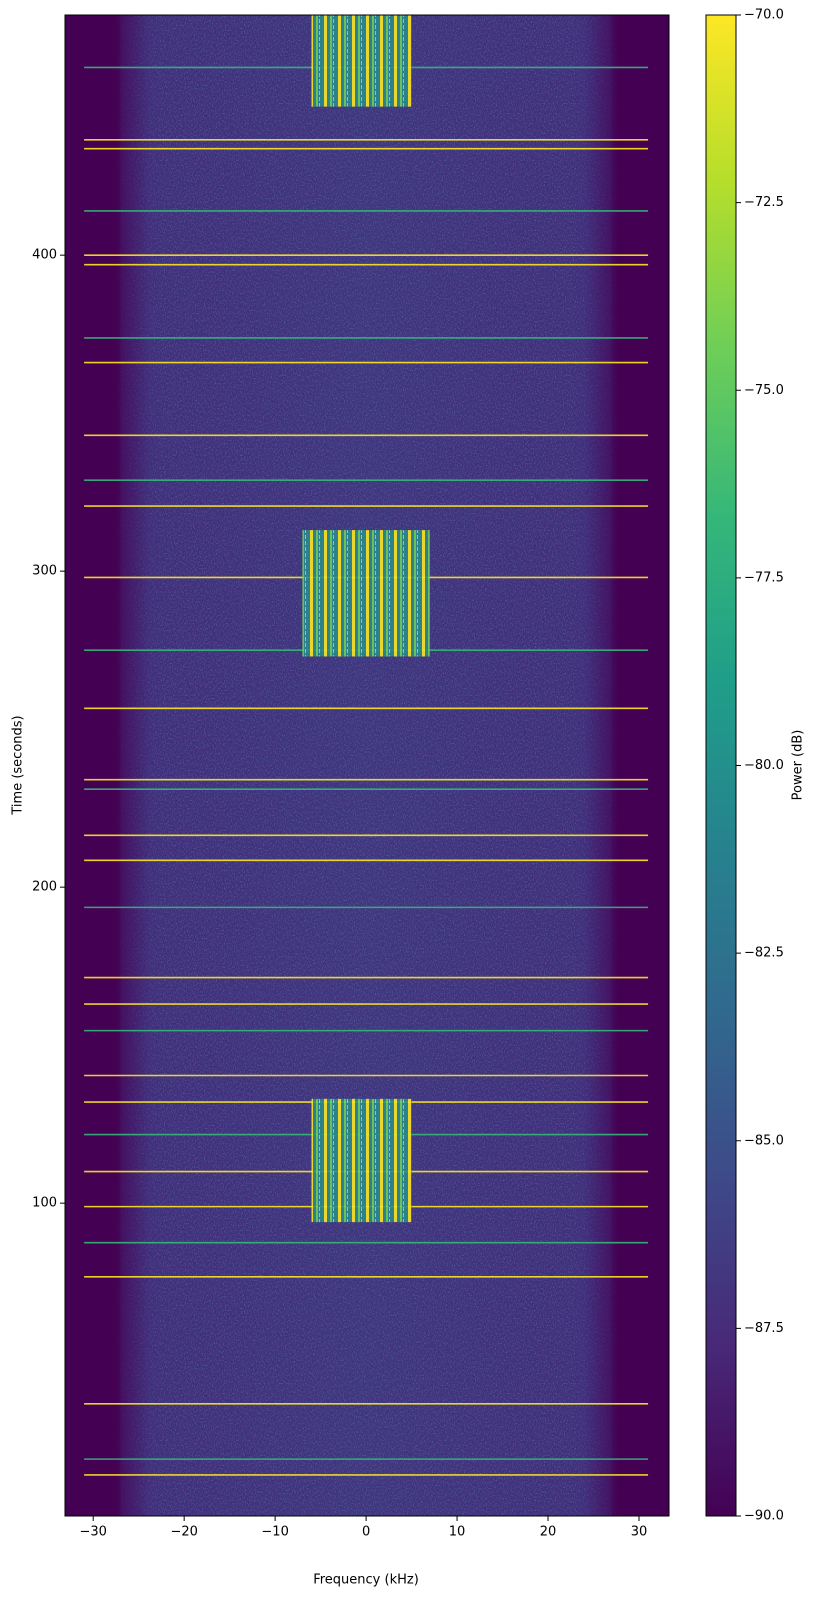 The width and height of the screenshot is (836, 1608). What do you see at coordinates (764, 1140) in the screenshot?
I see `colorbar-tick-label: −85.0` at bounding box center [764, 1140].